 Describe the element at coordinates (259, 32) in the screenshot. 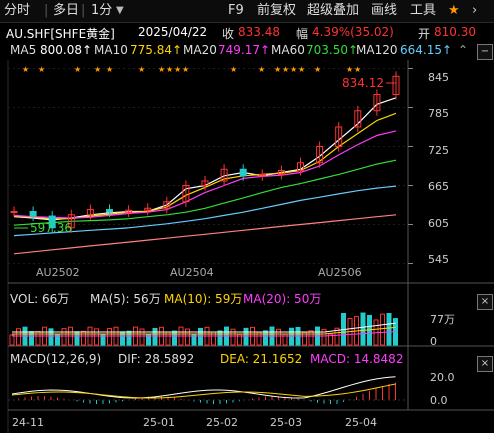

I see `close-value: 833.48` at that location.